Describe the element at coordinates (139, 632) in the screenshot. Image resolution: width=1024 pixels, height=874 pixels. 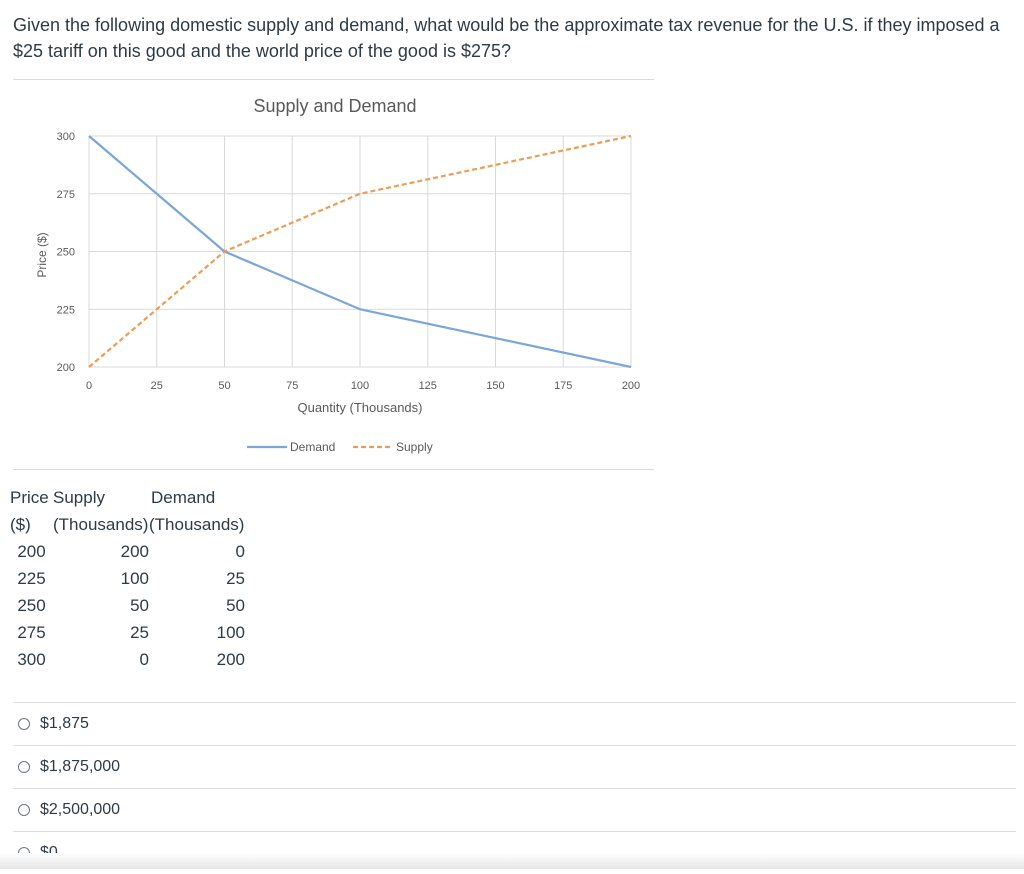
I see `cell-supply: 25` at that location.